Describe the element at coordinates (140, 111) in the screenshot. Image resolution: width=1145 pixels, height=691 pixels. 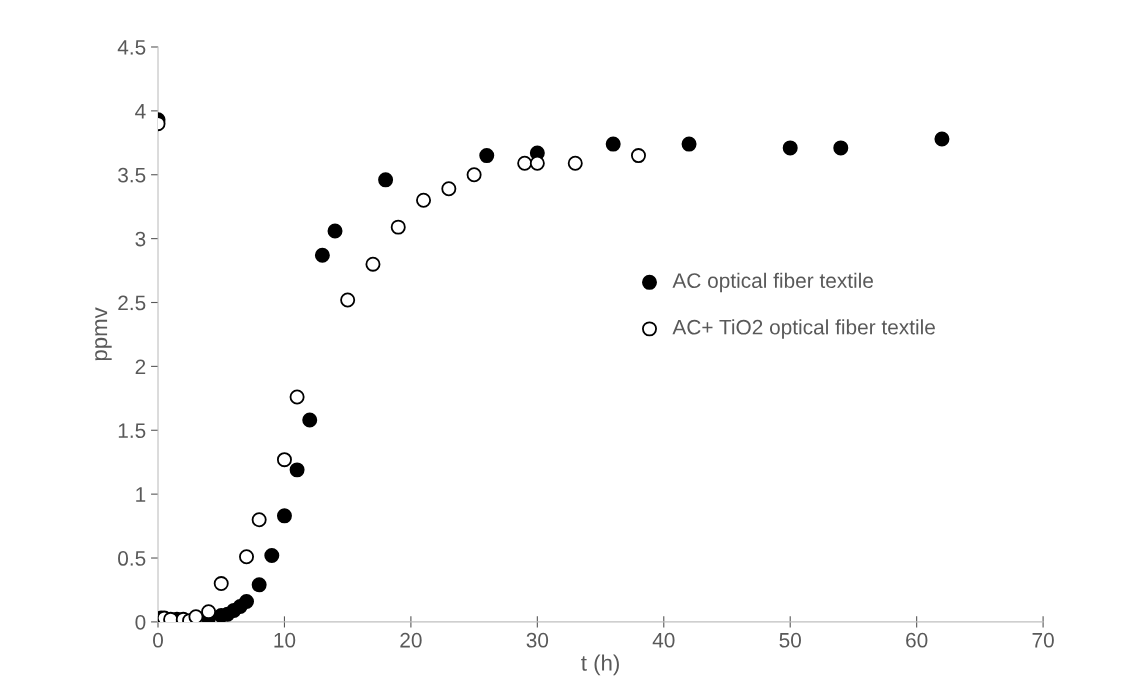
I see `y-tick-label: 4` at that location.